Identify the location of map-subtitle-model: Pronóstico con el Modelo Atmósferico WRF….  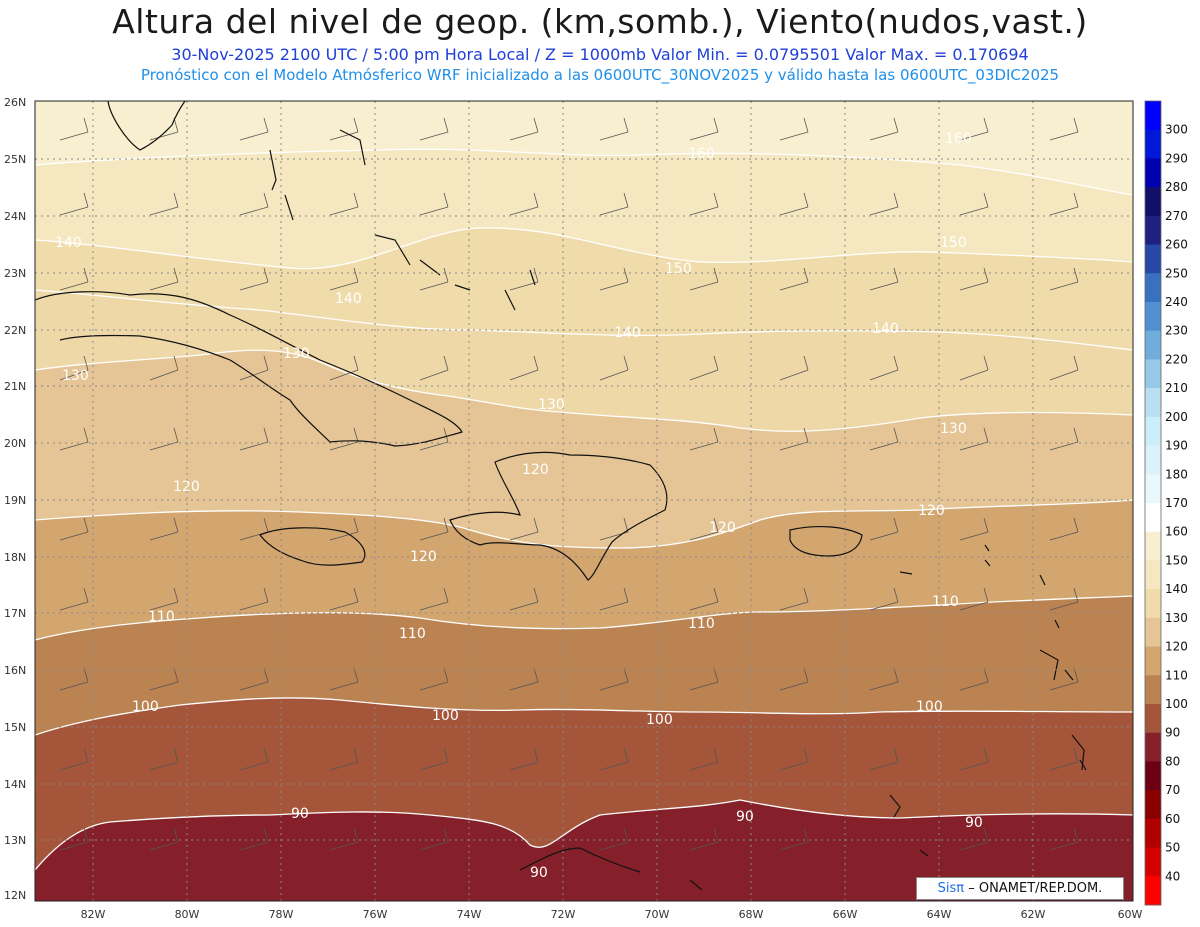
(600, 75).